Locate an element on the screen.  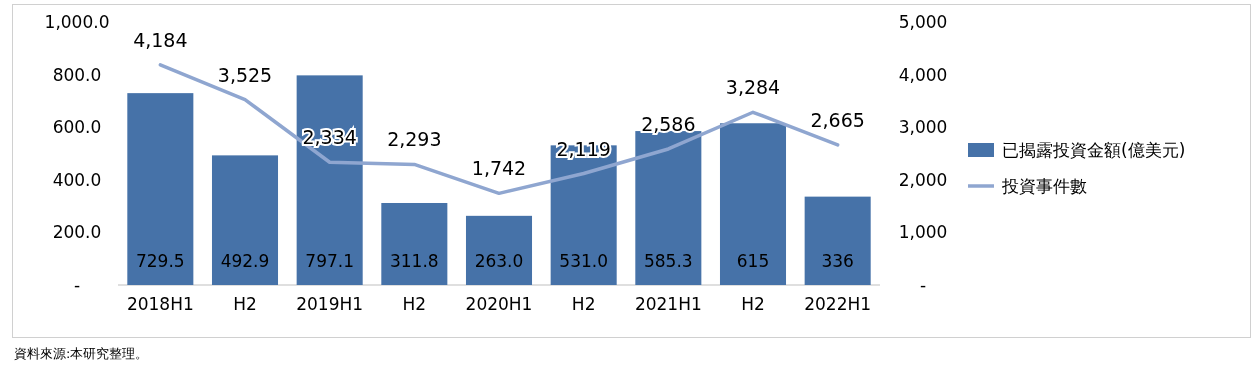
data-label: 4,184 is located at coordinates (160, 39).